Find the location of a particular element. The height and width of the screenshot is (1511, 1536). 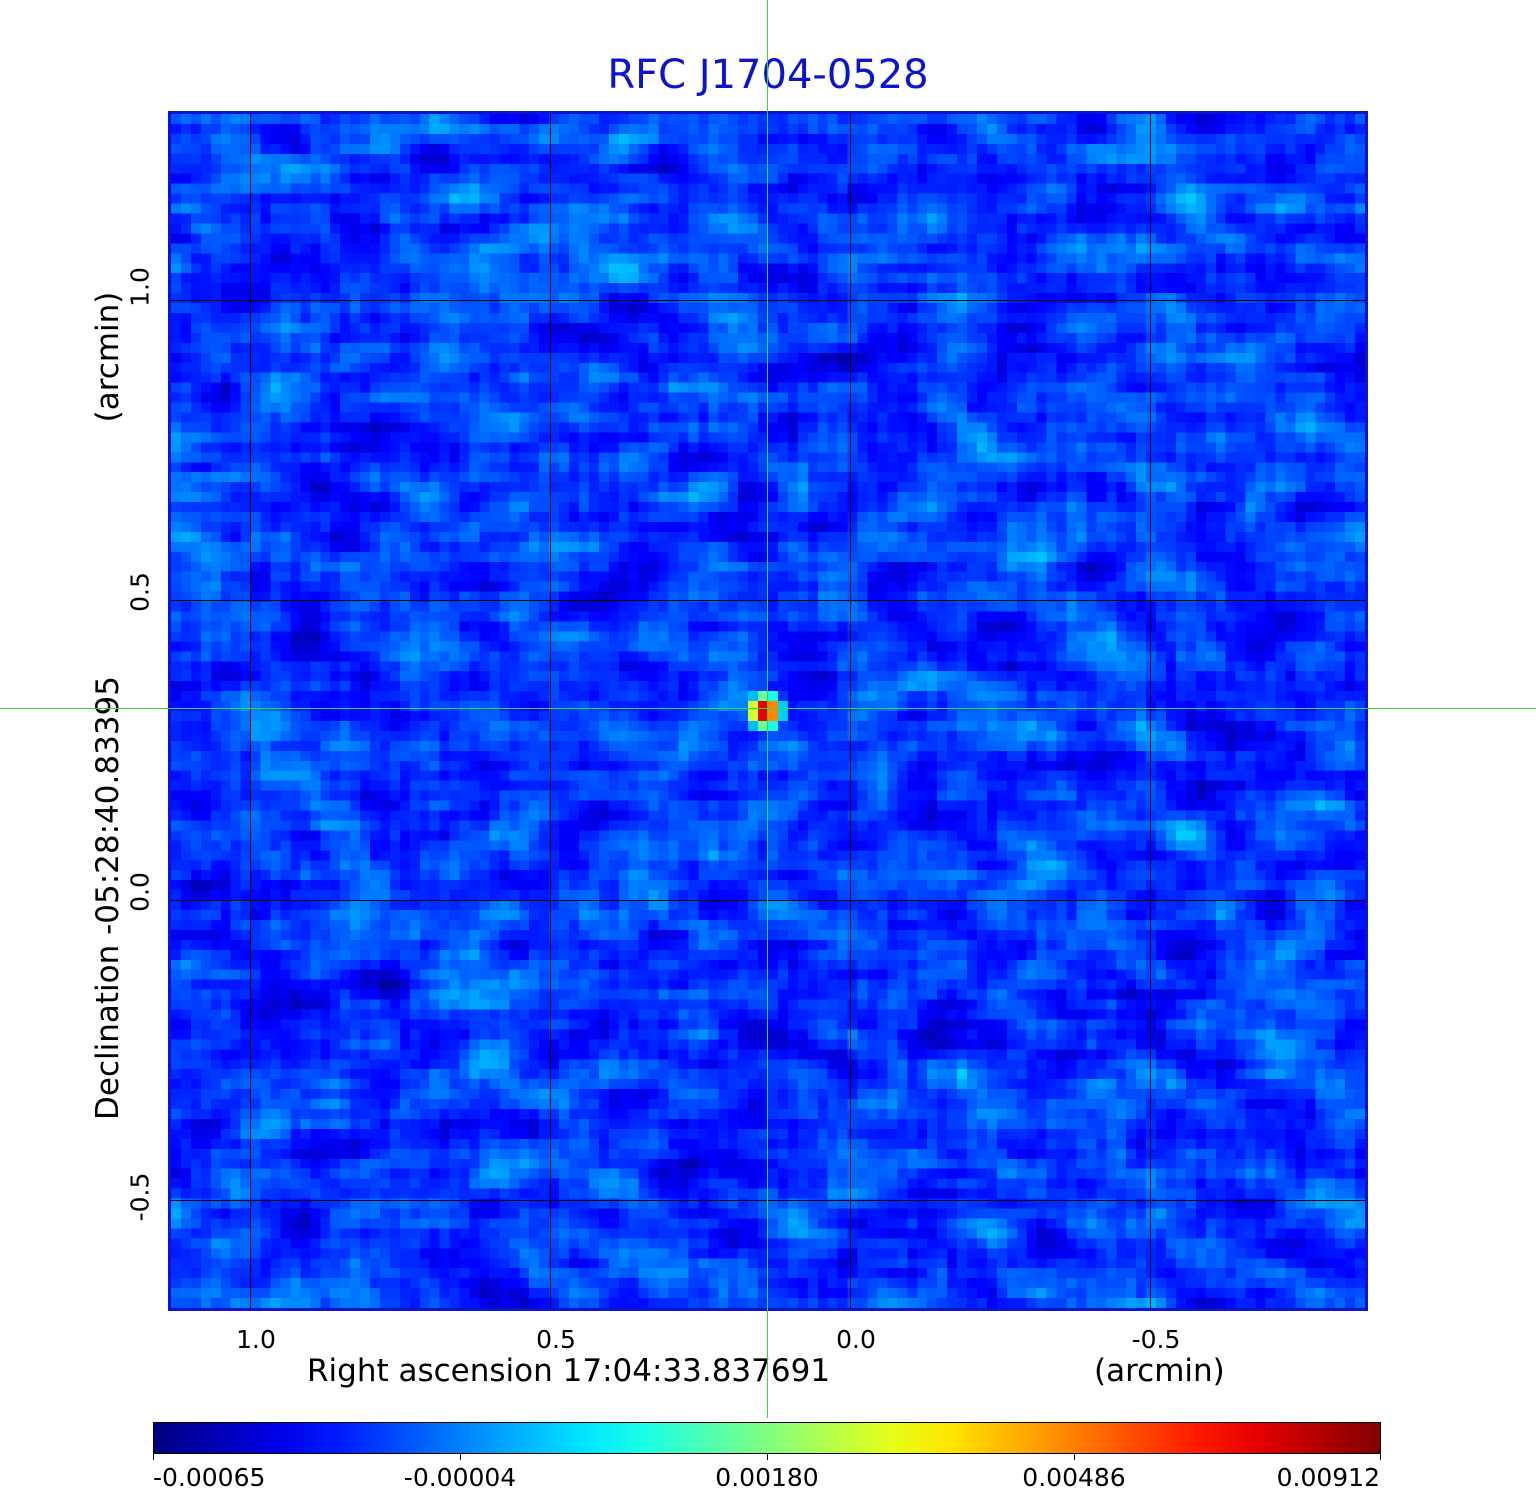

y-axis-label: Declination -05:28:40.83395 is located at coordinates (108, 898).